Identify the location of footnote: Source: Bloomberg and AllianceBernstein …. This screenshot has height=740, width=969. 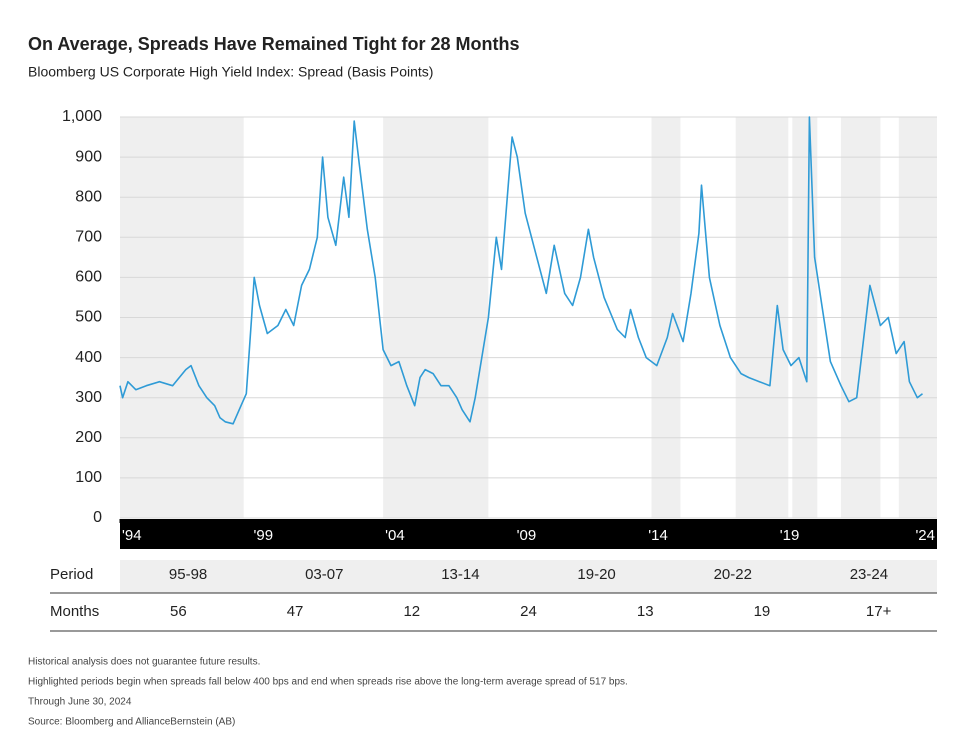
(131, 722).